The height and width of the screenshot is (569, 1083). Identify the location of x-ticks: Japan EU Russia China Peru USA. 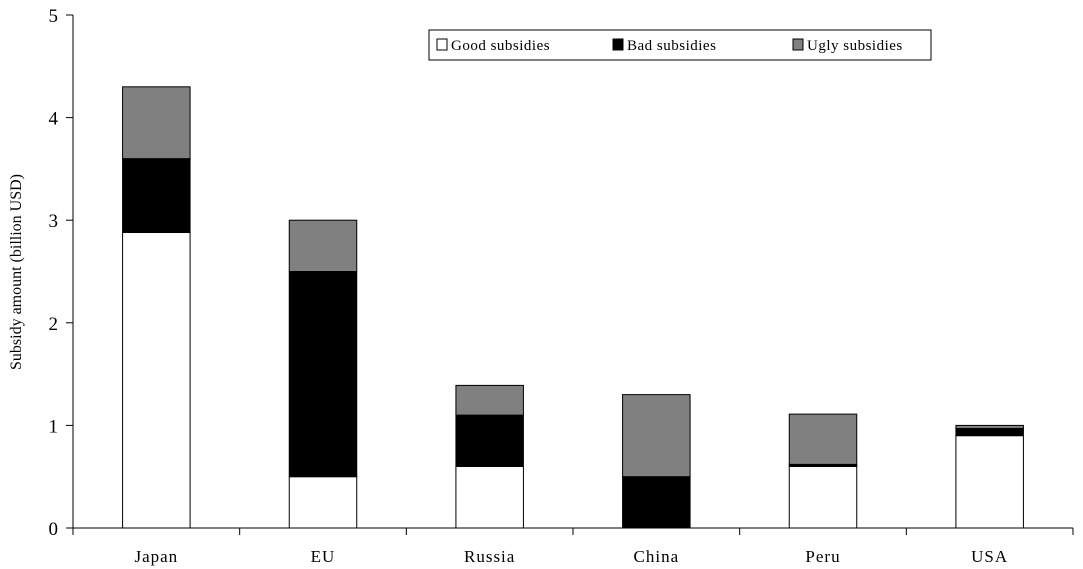
(573, 547).